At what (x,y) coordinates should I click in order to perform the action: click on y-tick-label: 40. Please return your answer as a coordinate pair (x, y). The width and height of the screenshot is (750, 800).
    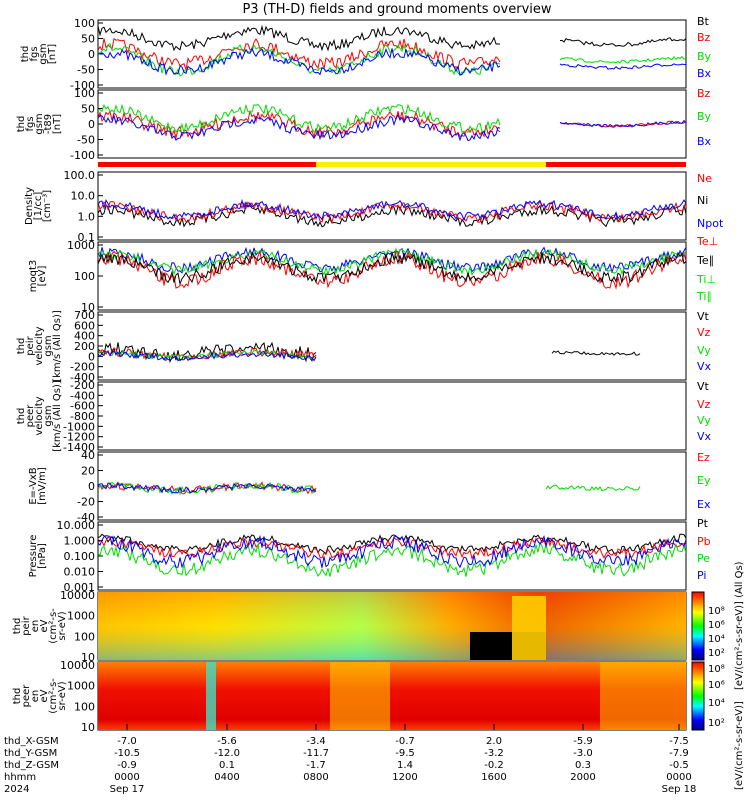
    Looking at the image, I should click on (88, 455).